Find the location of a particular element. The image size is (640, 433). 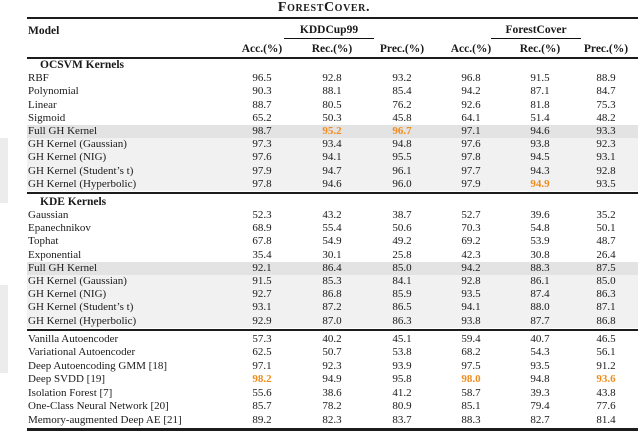

table-row: Polynomial 90.3 88.1 85.4 94.2 87.1 84.7 is located at coordinates (332, 91).